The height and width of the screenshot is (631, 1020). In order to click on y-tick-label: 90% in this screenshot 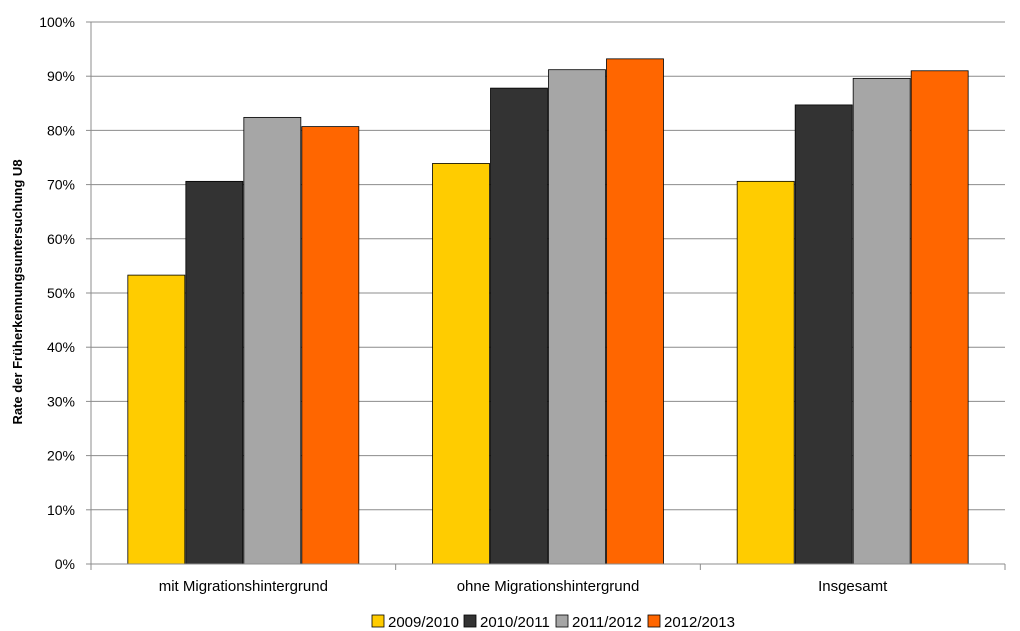, I will do `click(61, 76)`.